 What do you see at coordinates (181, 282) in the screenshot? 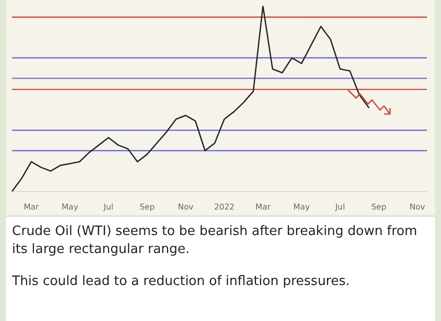
I see `text: This could lead to a reduction of inflation pressures.` at bounding box center [181, 282].